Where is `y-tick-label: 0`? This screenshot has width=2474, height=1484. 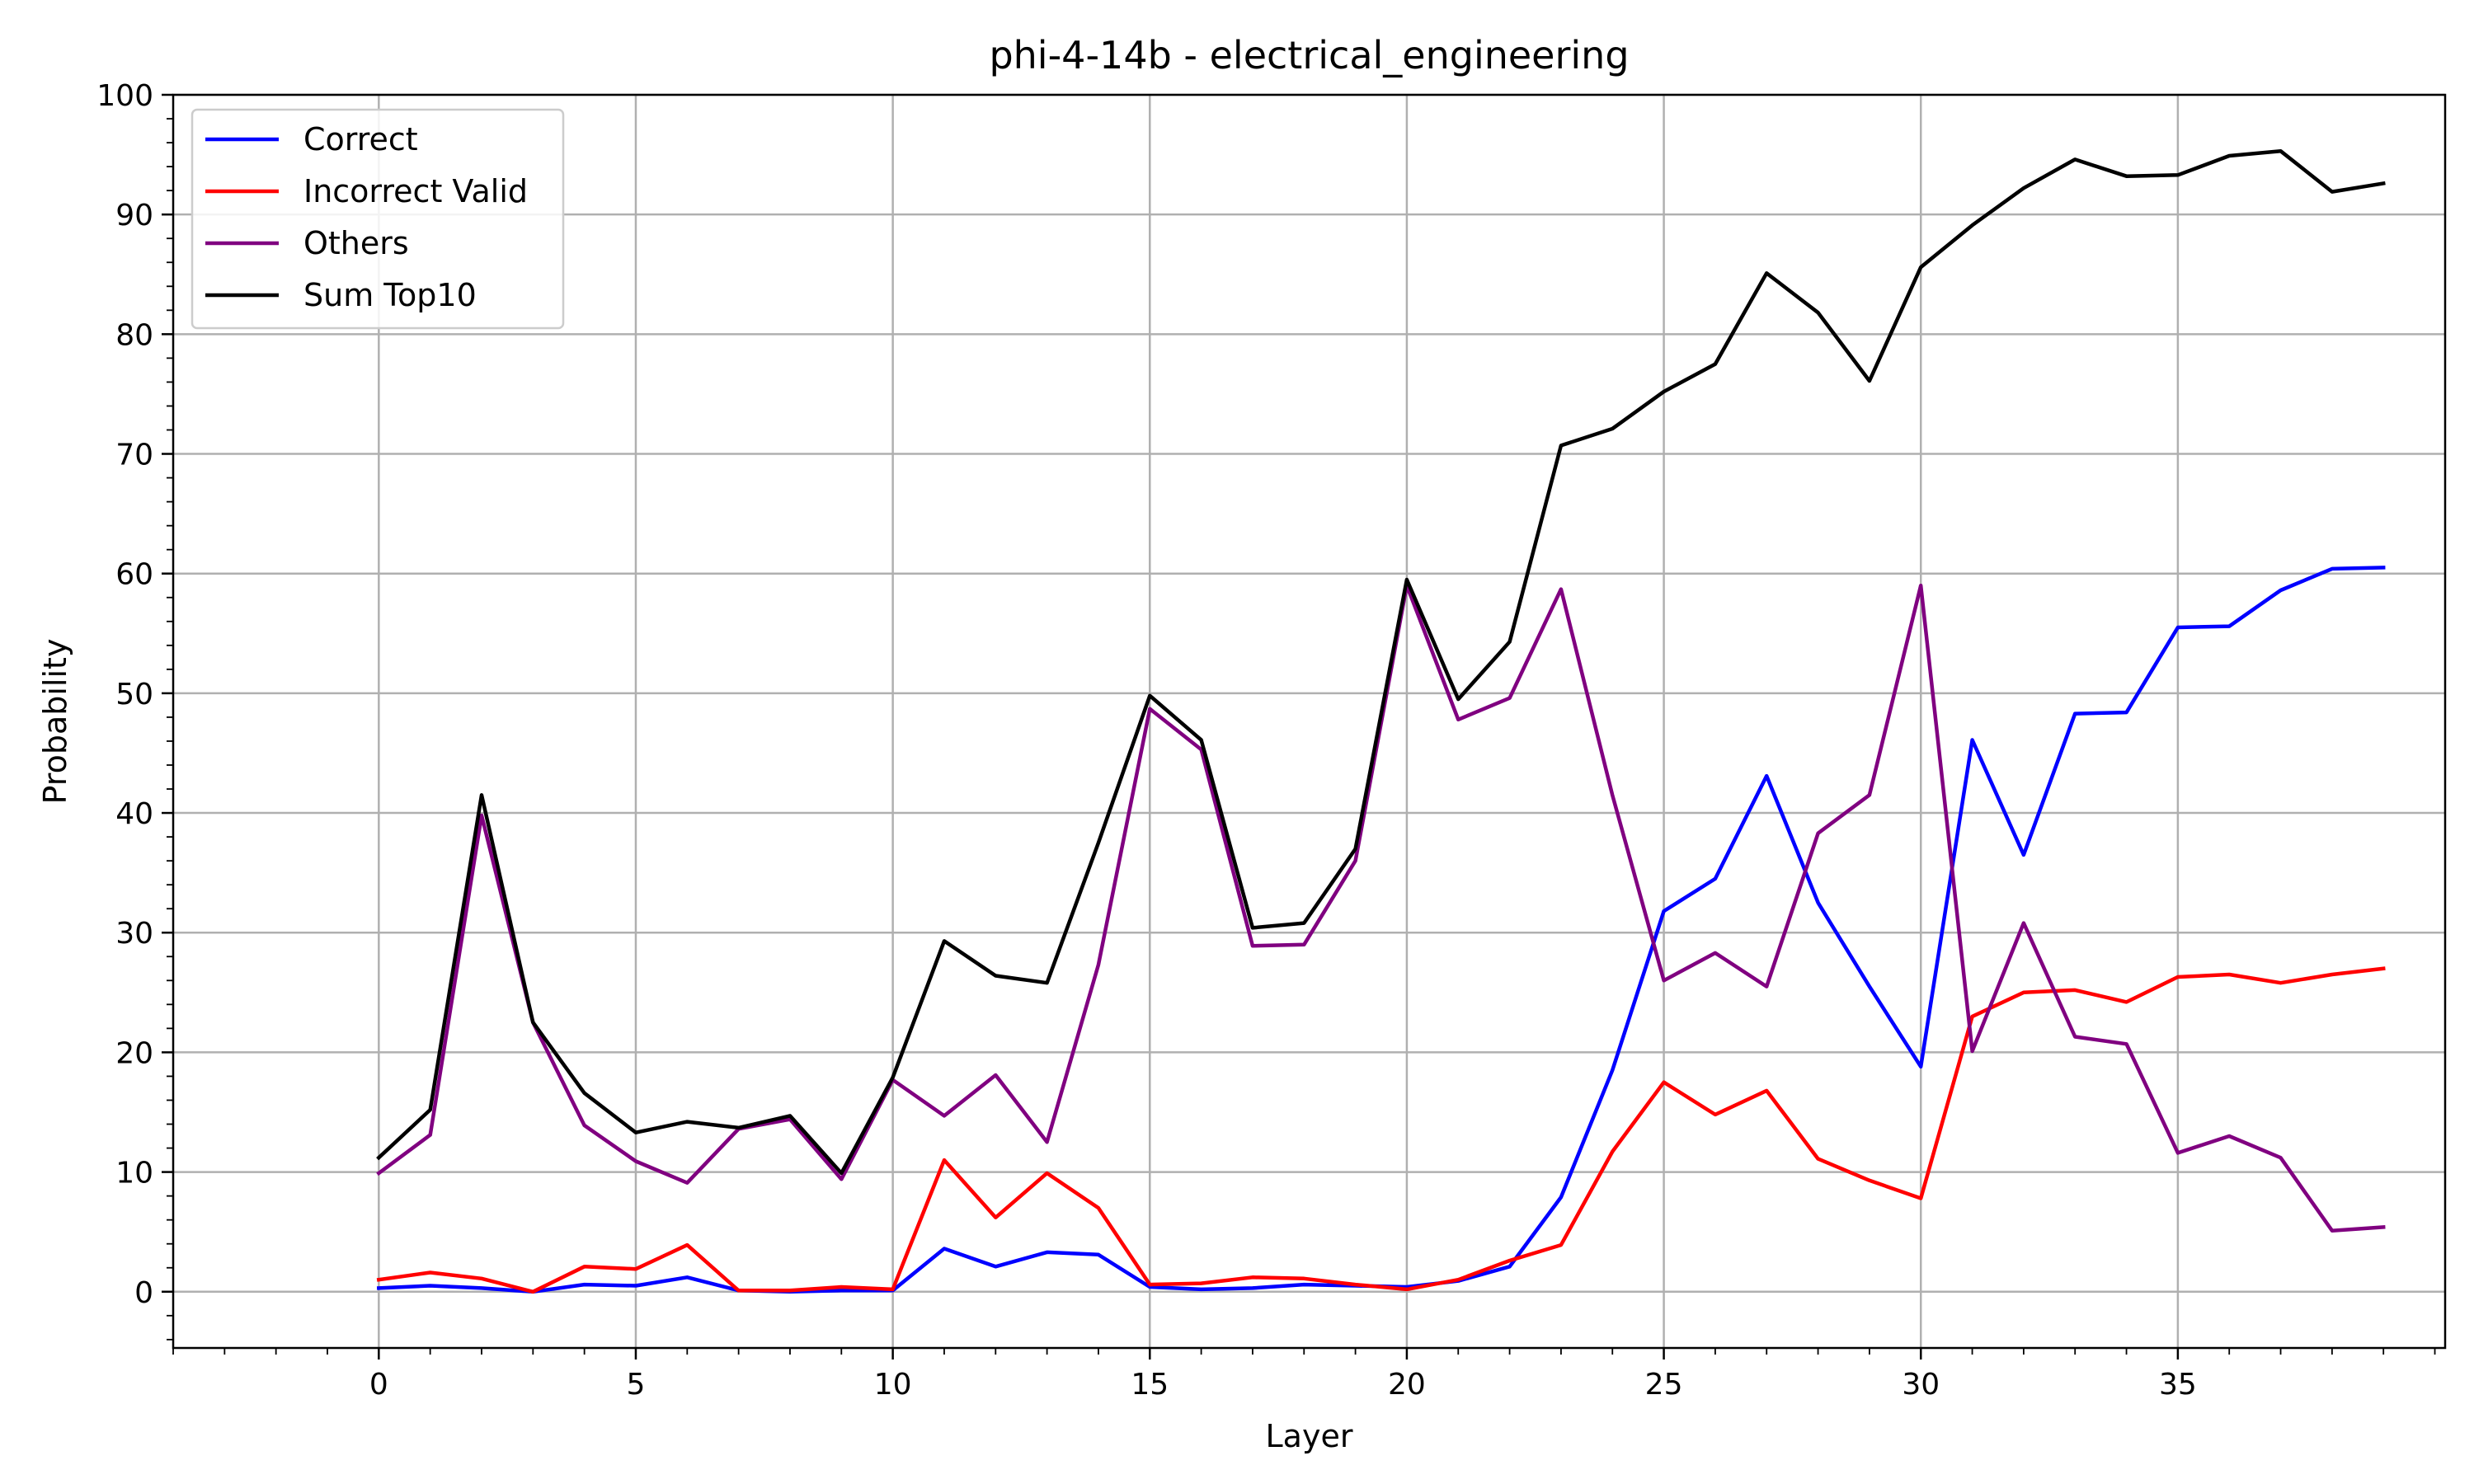
y-tick-label: 0 is located at coordinates (143, 1293).